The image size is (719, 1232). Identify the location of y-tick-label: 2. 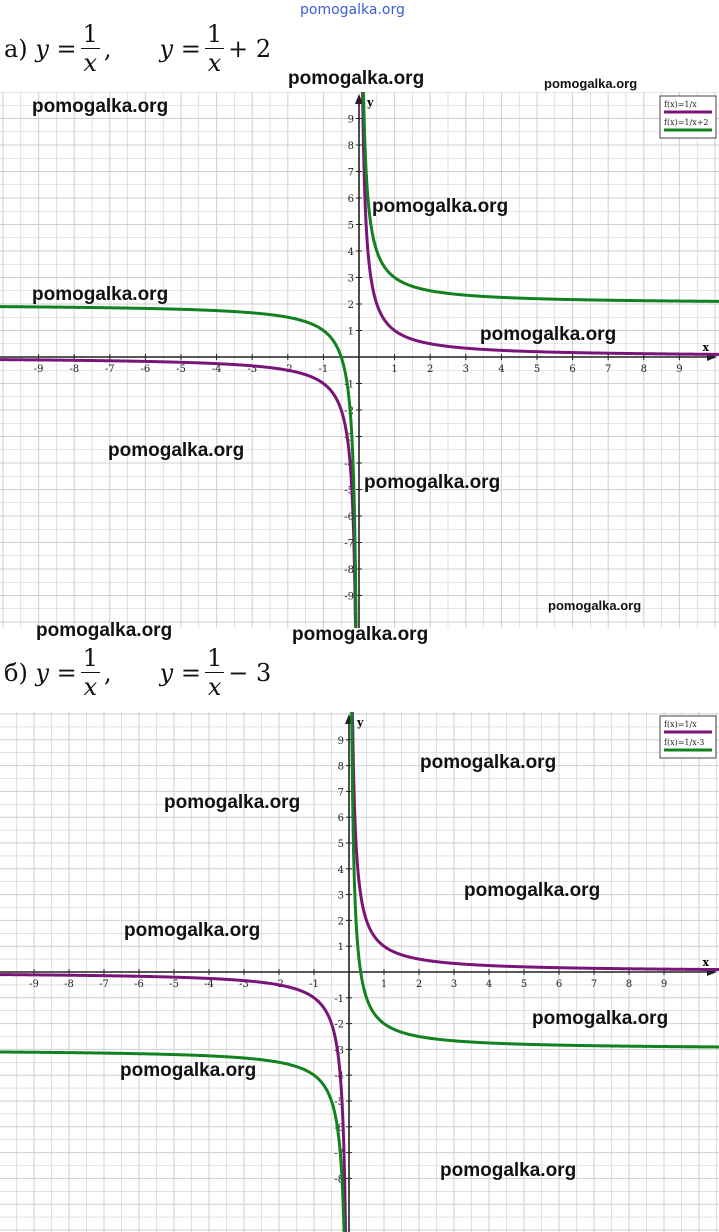
(341, 921).